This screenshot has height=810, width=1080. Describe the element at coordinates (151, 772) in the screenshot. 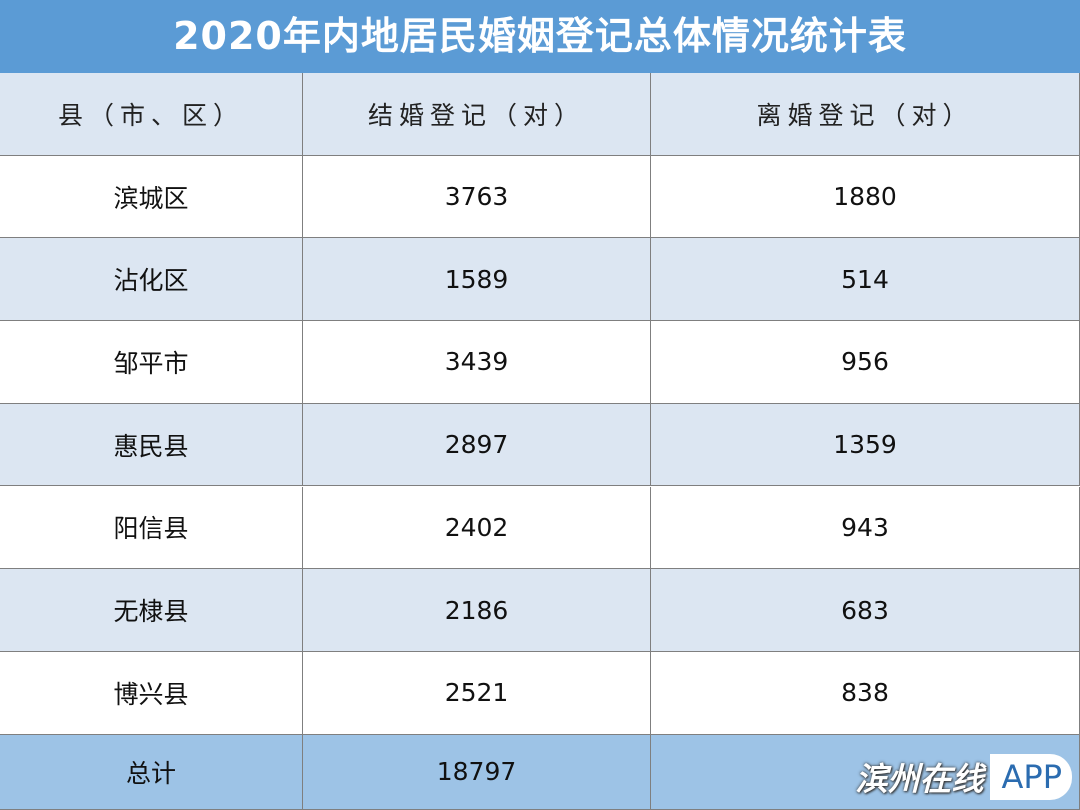

I see `total-cell: 总计` at that location.